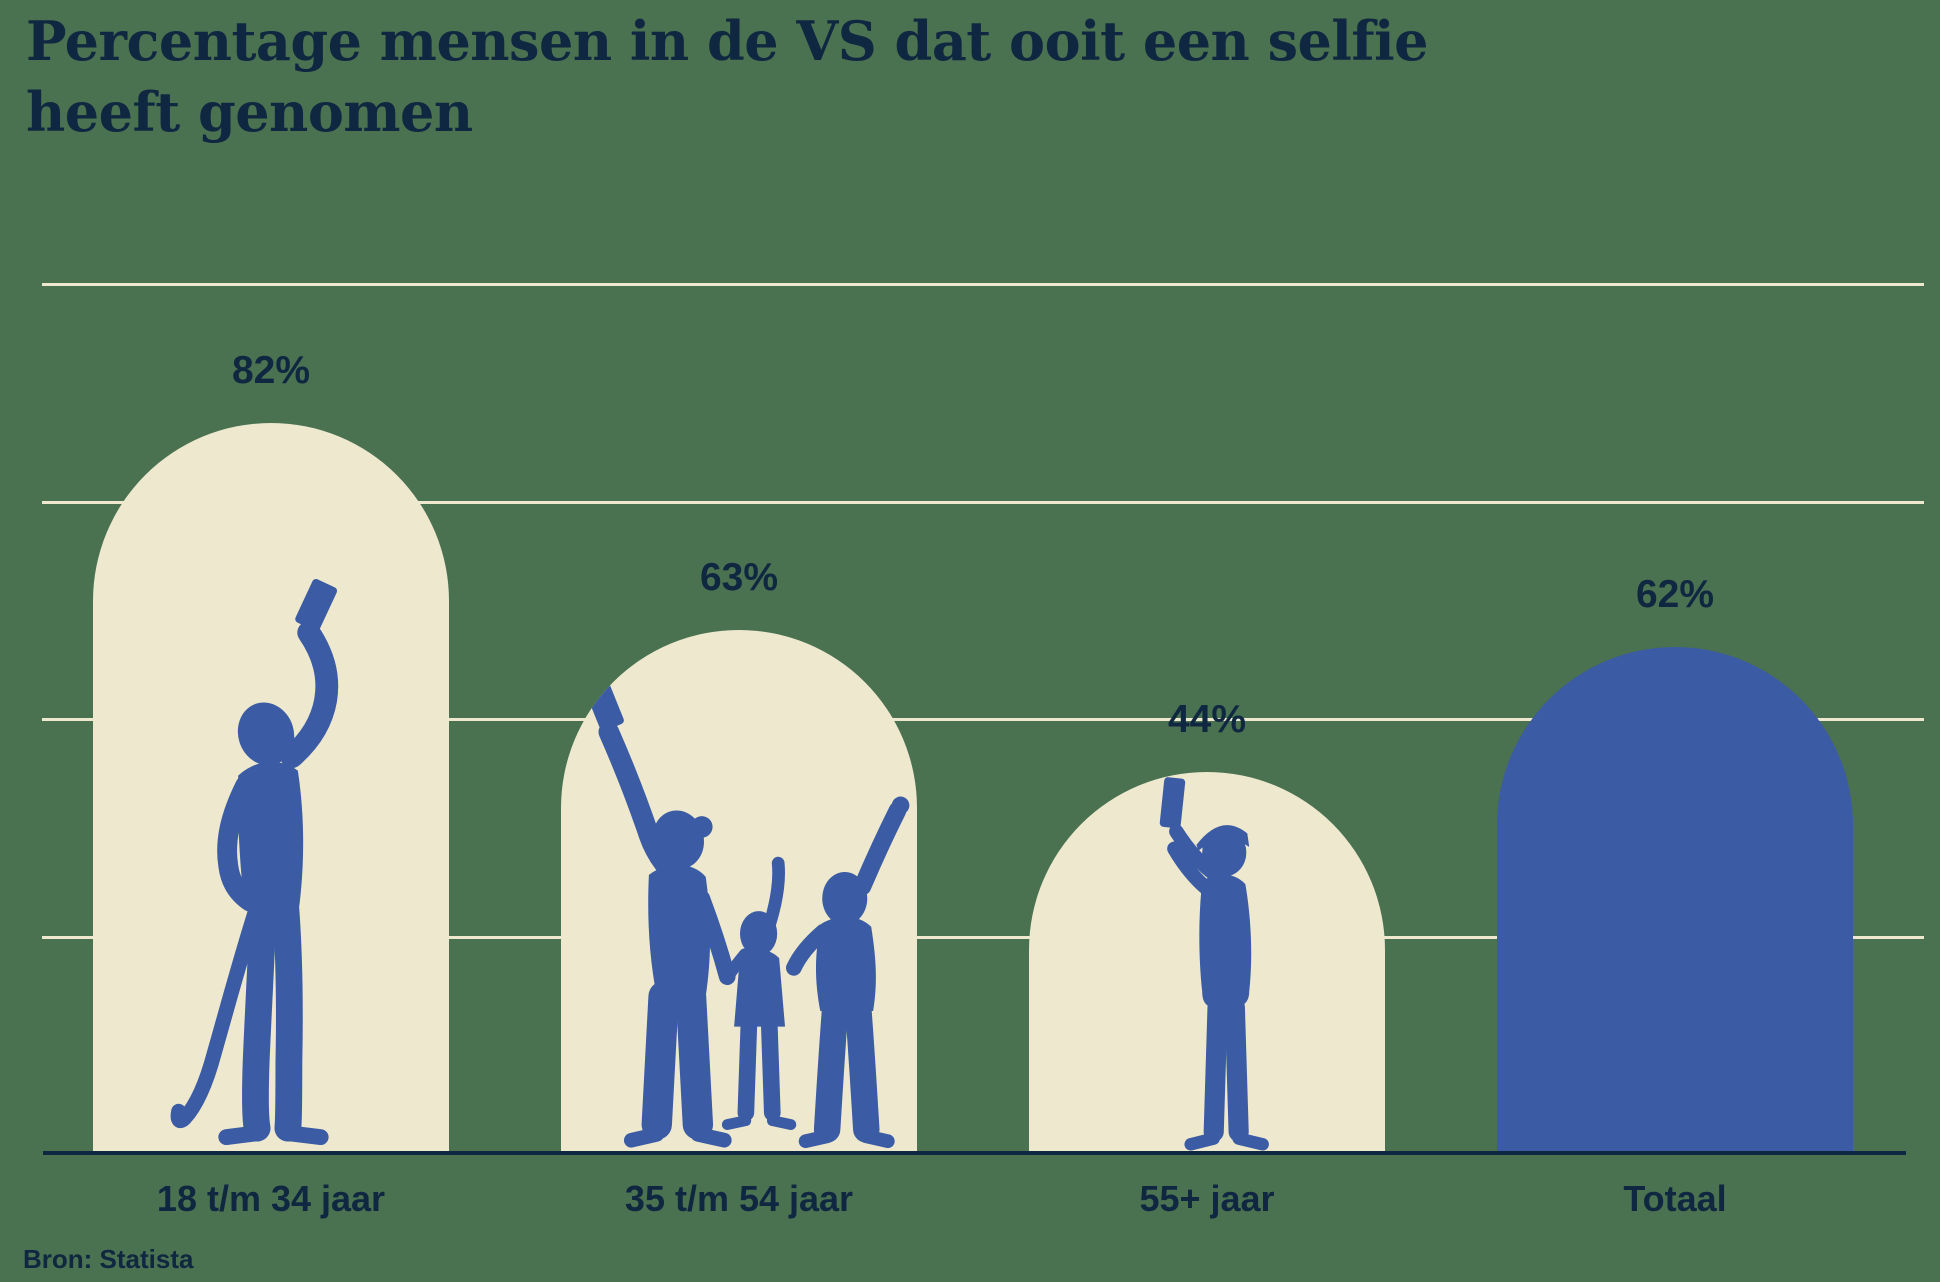 This screenshot has height=1282, width=1940. Describe the element at coordinates (983, 502) in the screenshot. I see `gridline-75pct` at that location.